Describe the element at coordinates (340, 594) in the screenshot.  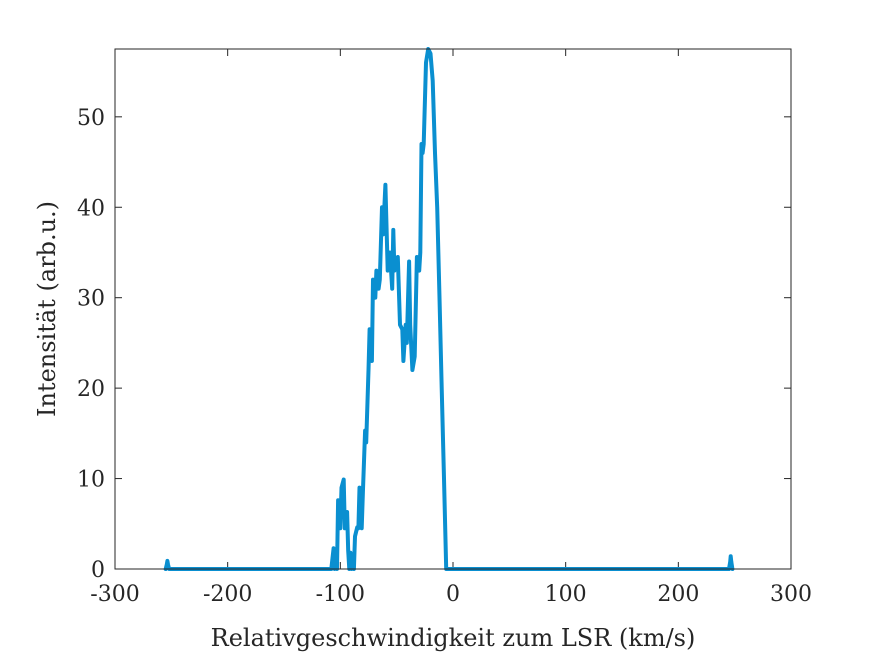
I see `x-tick-label: -100` at that location.